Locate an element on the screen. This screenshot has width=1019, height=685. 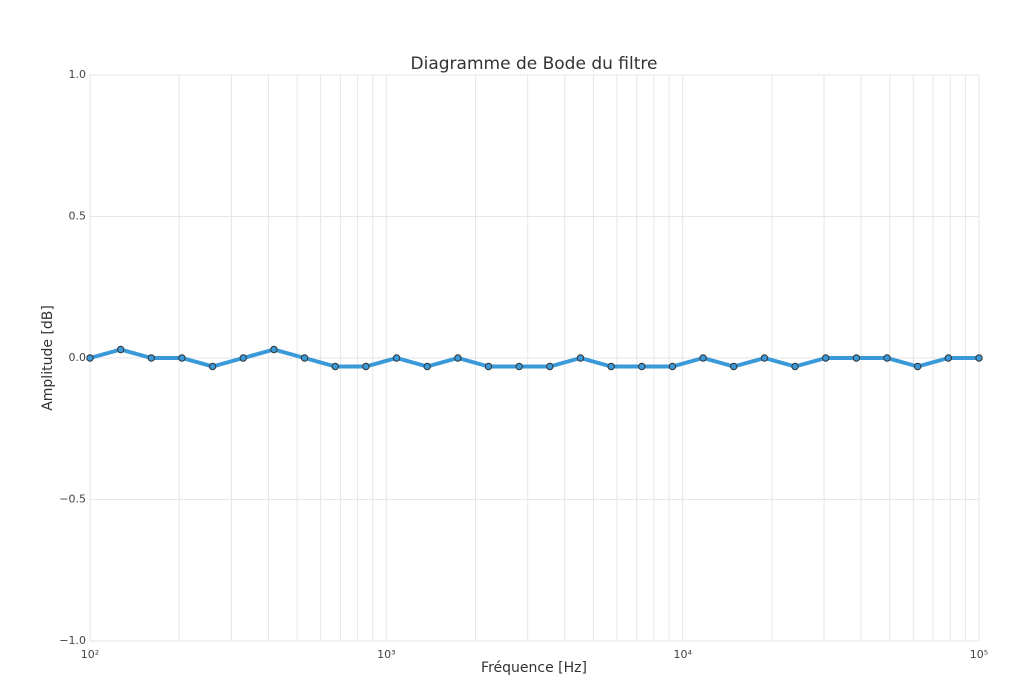
x-axis-label: Fréquence [Hz] is located at coordinates (534, 668).